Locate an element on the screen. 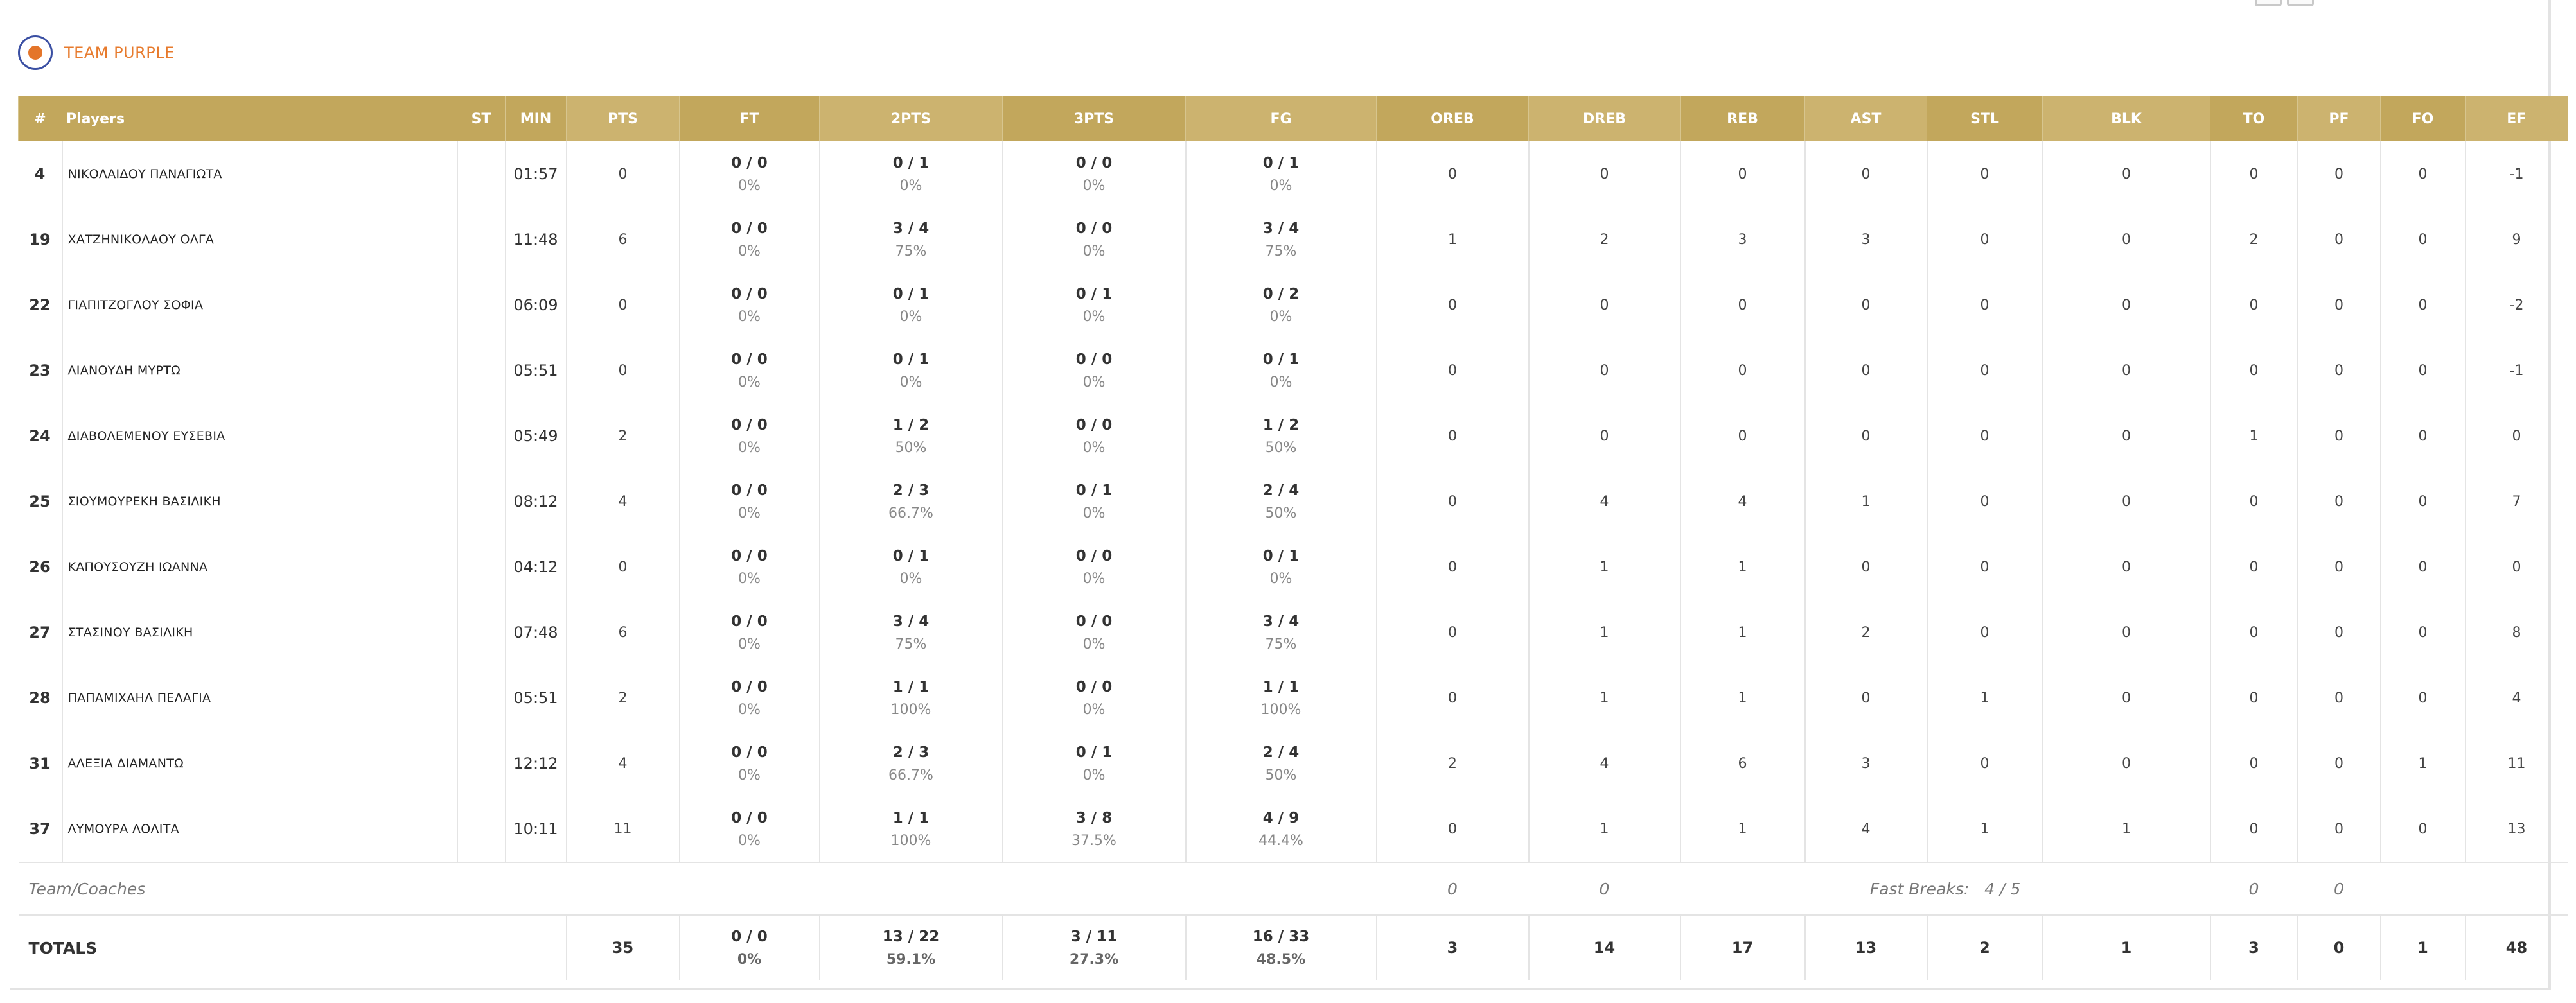 This screenshot has height=1003, width=2576. player-p2: 2 / 3 66.7% is located at coordinates (910, 763).